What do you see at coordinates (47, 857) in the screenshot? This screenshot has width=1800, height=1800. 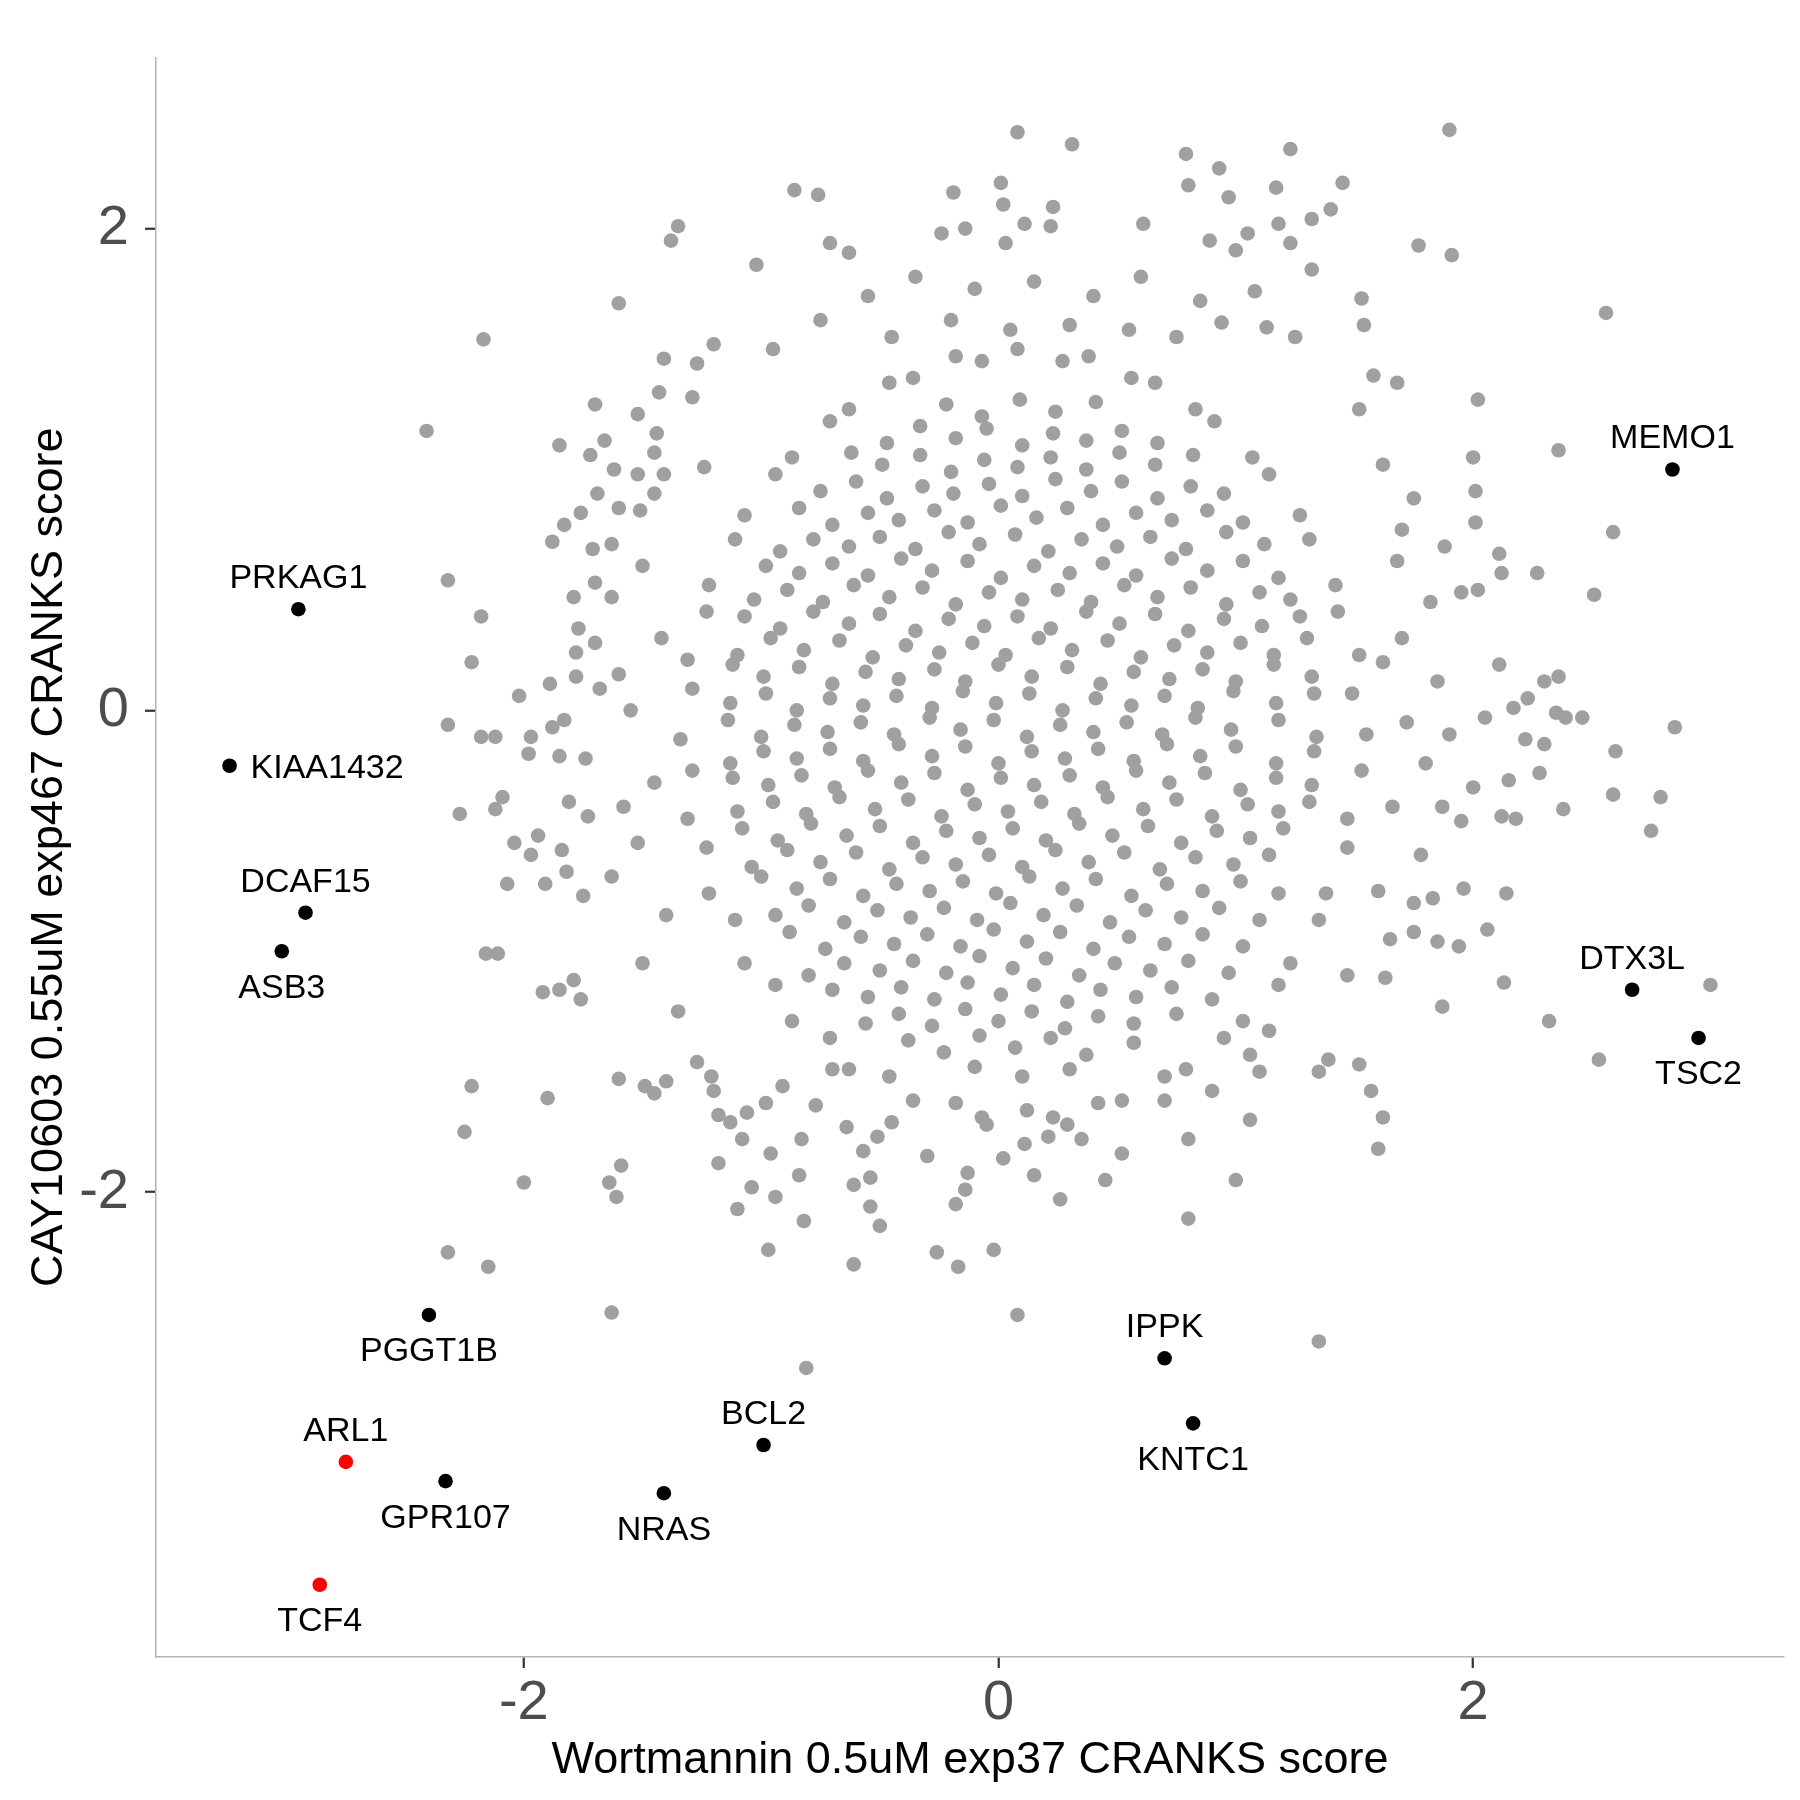 I see `y-axis-title: CAY10603 0.55uM exp467 CRANKS score` at bounding box center [47, 857].